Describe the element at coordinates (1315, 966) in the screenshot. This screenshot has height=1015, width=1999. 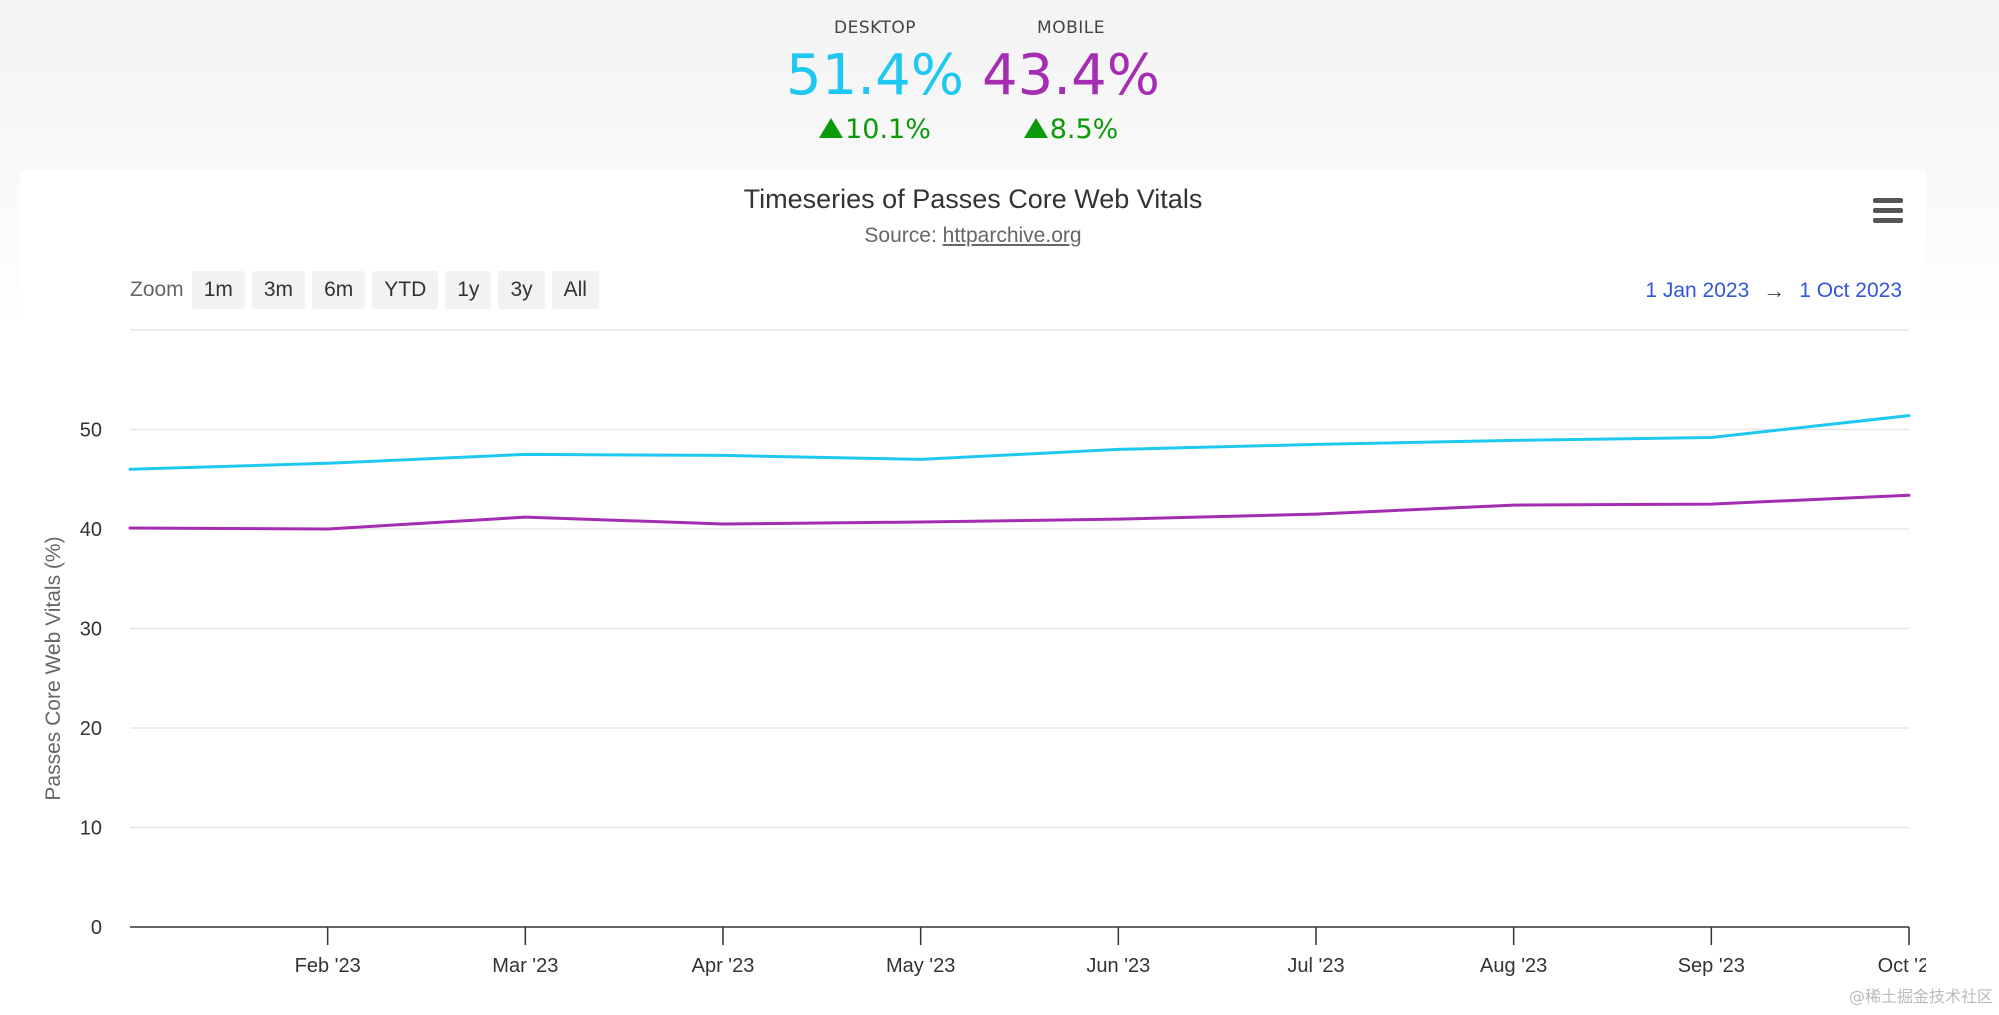
I see `x-tick-label: Jul '23` at that location.